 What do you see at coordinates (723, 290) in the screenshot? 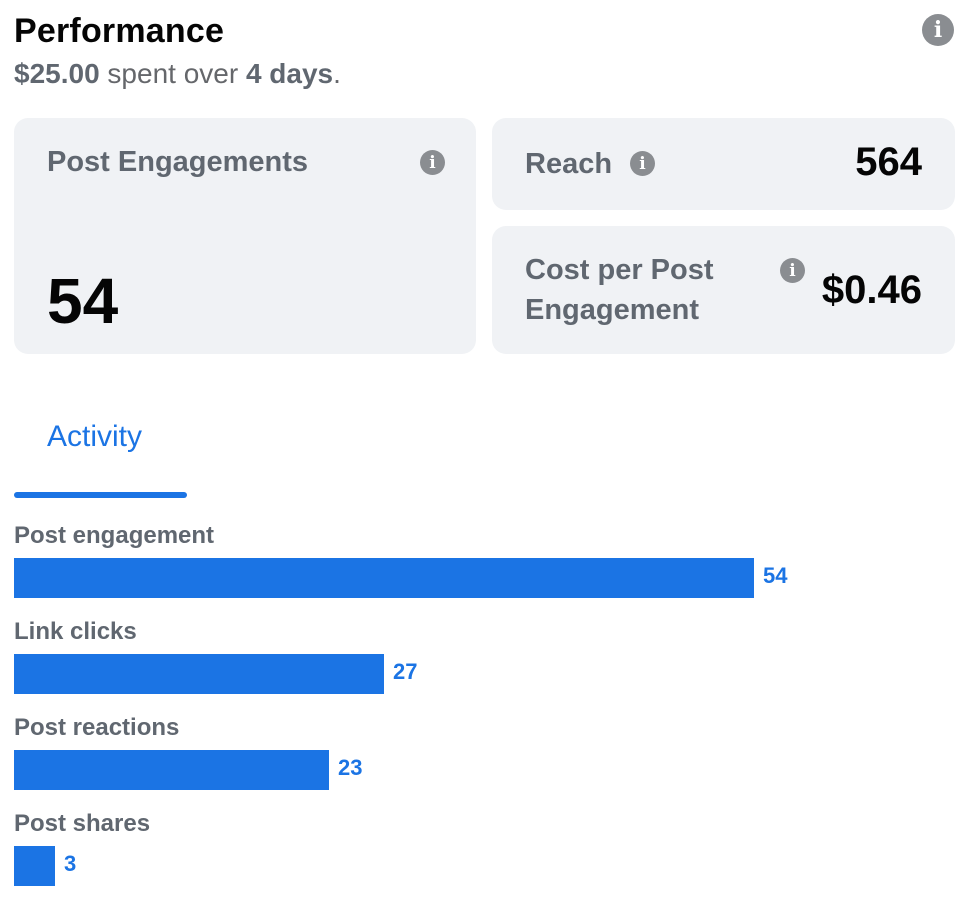
I see `cost-per-engagement-card: Cost per Post Engagement i $0.46` at bounding box center [723, 290].